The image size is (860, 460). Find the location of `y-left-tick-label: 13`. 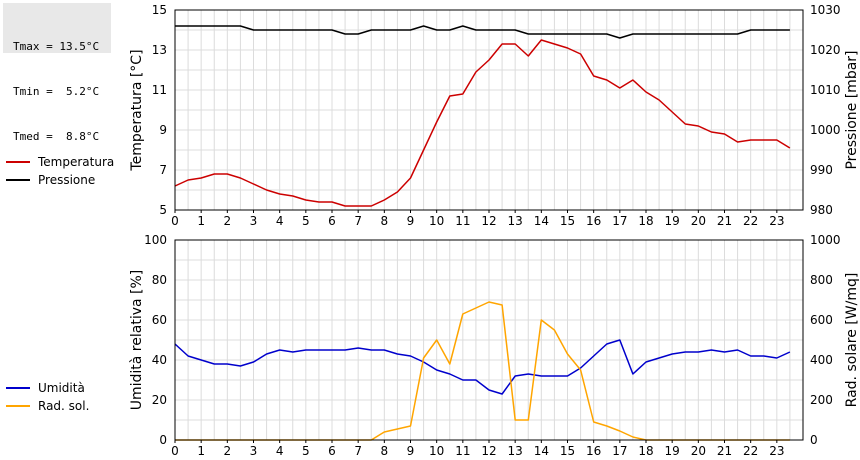

y-left-tick-label: 13 is located at coordinates (159, 50).